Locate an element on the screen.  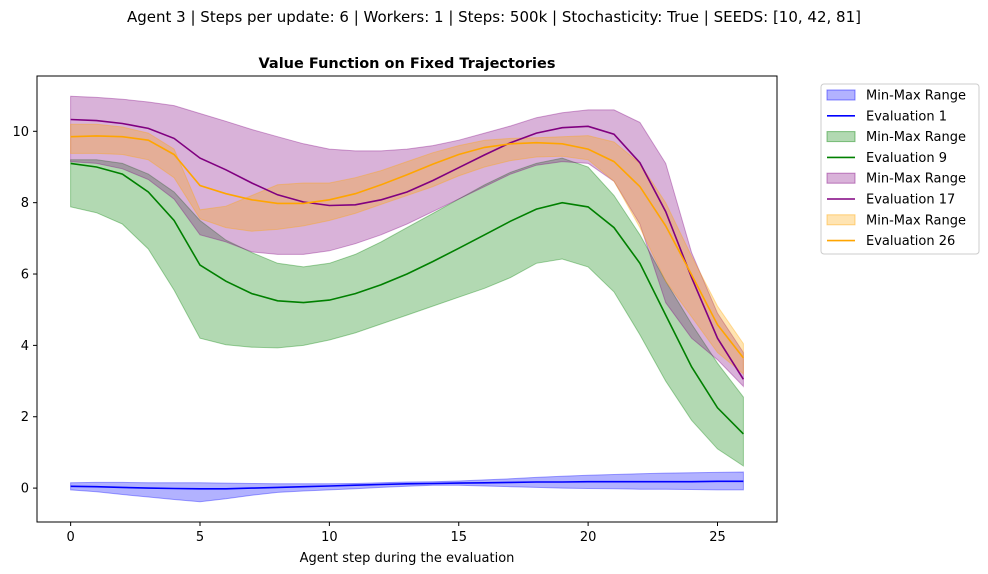
legend-line-label: Evaluation 26 is located at coordinates (910, 241).